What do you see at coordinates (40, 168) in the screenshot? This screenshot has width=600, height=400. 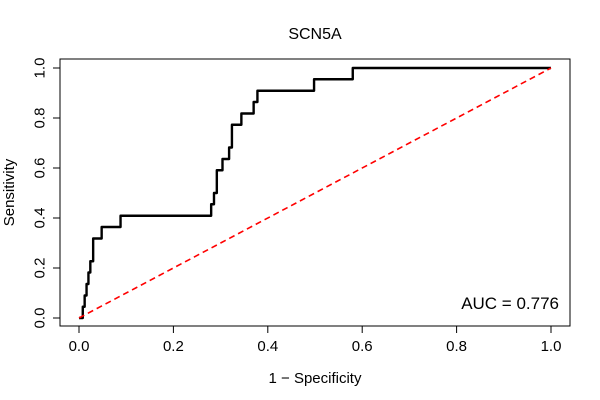 I see `y-tick-label: 0.6` at bounding box center [40, 168].